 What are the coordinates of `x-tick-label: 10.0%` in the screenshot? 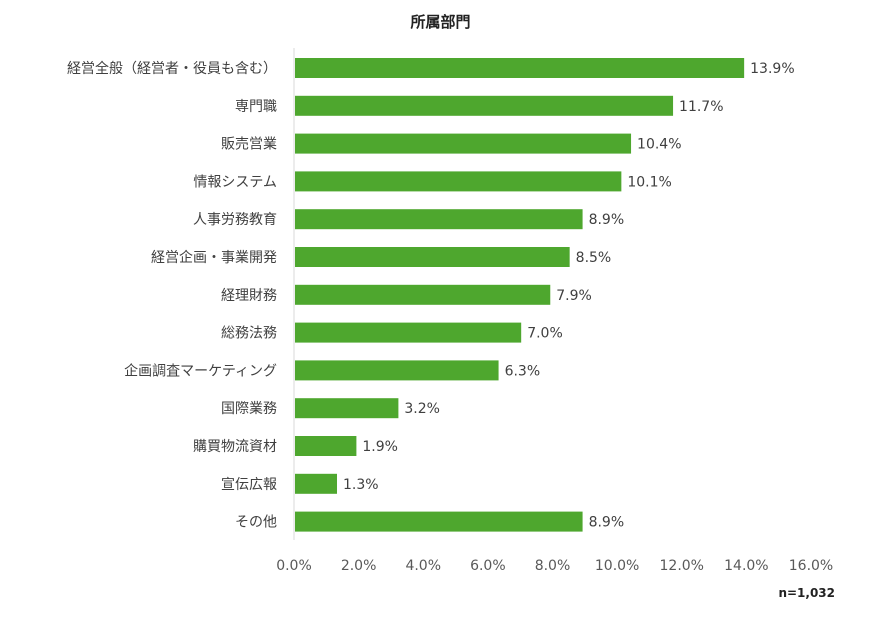 It's located at (617, 566).